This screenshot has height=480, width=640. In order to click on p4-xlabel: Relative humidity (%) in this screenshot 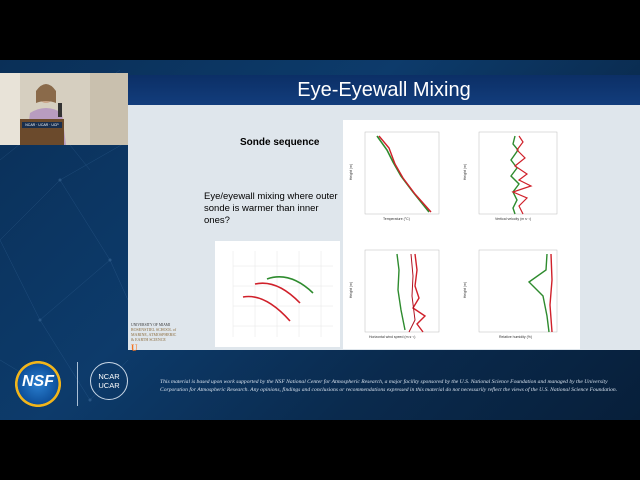, I will do `click(516, 337)`.